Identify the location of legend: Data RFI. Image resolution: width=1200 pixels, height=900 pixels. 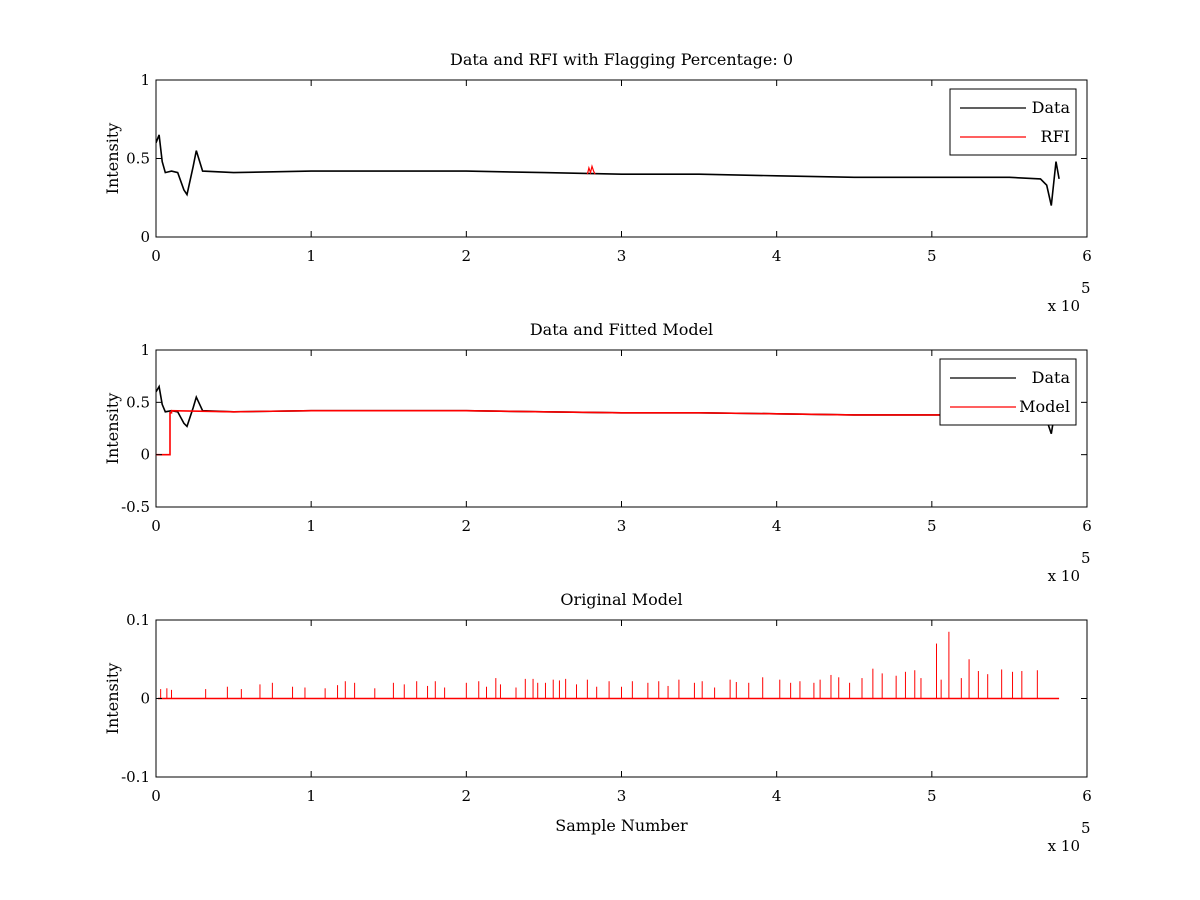
(1013, 122).